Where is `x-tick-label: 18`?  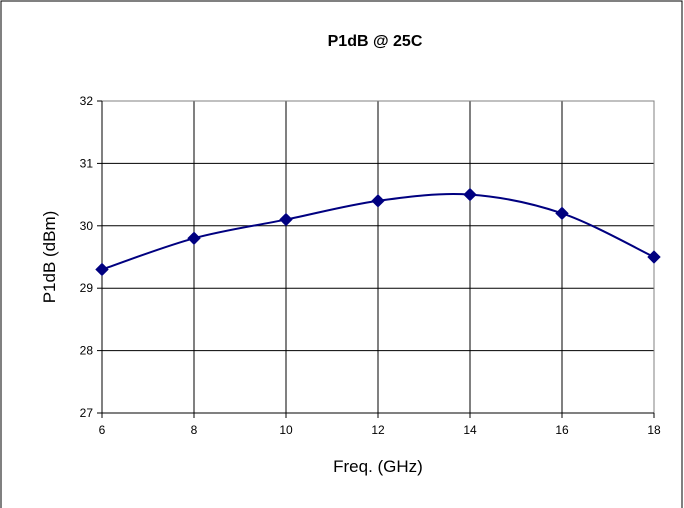 x-tick-label: 18 is located at coordinates (654, 430).